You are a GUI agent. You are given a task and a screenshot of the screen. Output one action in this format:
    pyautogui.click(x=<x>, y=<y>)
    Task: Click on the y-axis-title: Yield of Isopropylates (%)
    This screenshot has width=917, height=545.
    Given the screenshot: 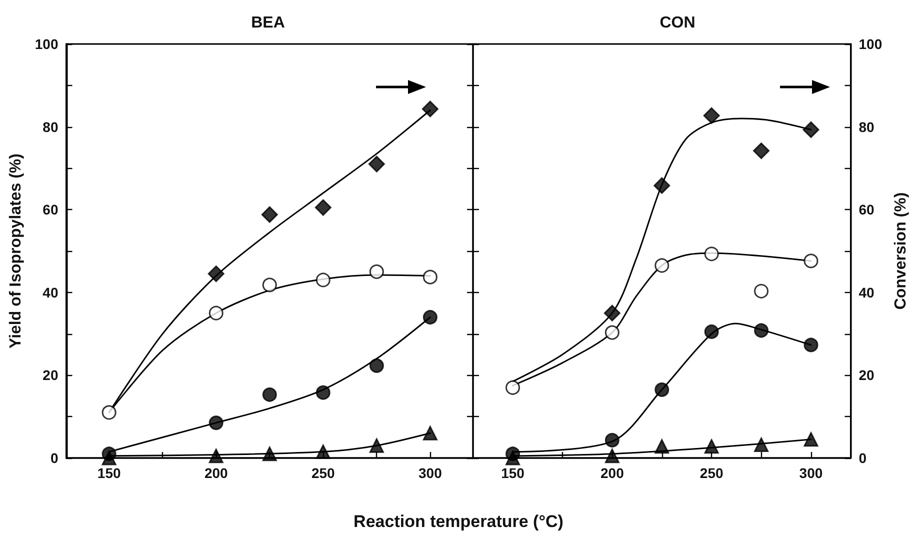 What is the action you would take?
    pyautogui.click(x=16, y=251)
    